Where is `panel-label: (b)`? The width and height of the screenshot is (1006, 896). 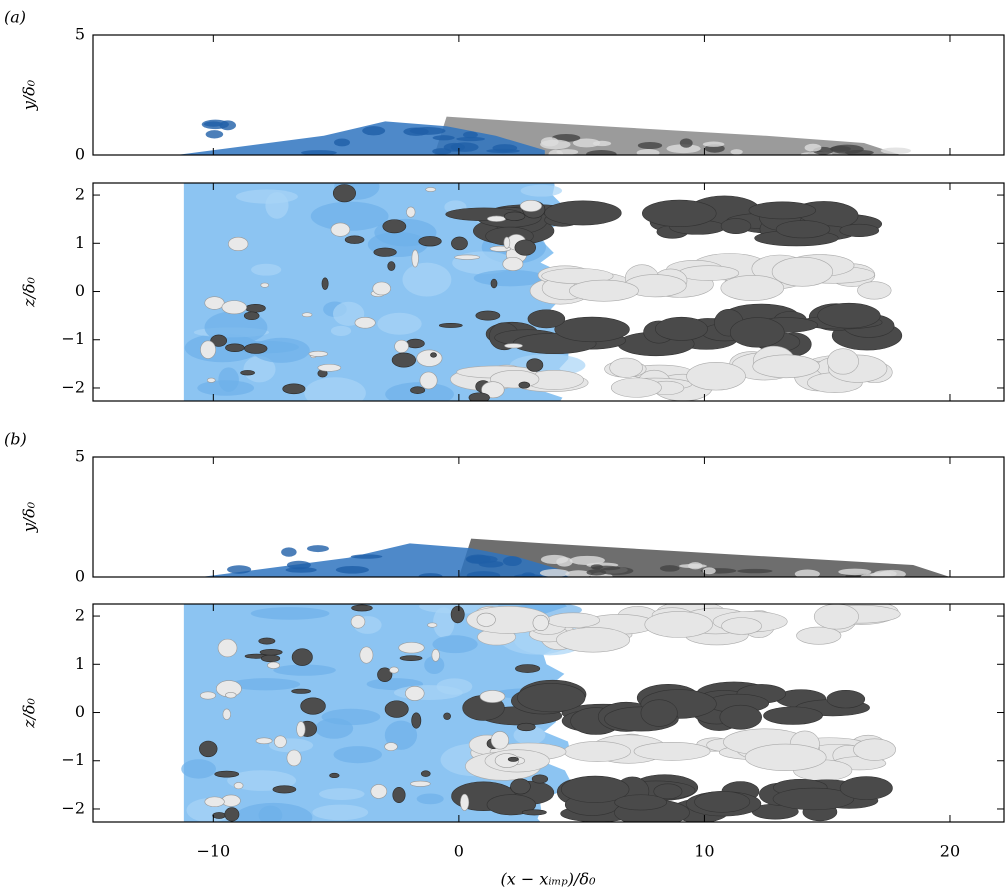
panel-label: (b) is located at coordinates (15, 439).